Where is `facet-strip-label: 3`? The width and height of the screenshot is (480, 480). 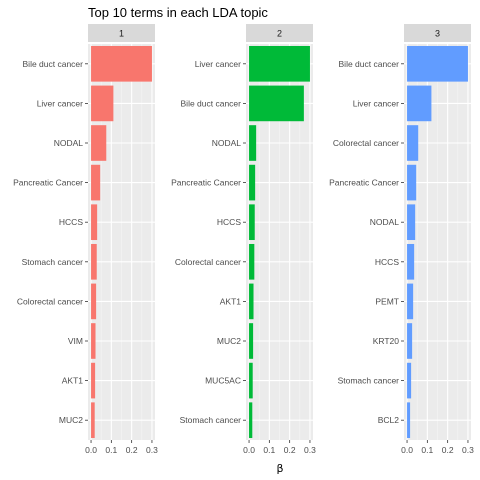 facet-strip-label: 3 is located at coordinates (437, 34).